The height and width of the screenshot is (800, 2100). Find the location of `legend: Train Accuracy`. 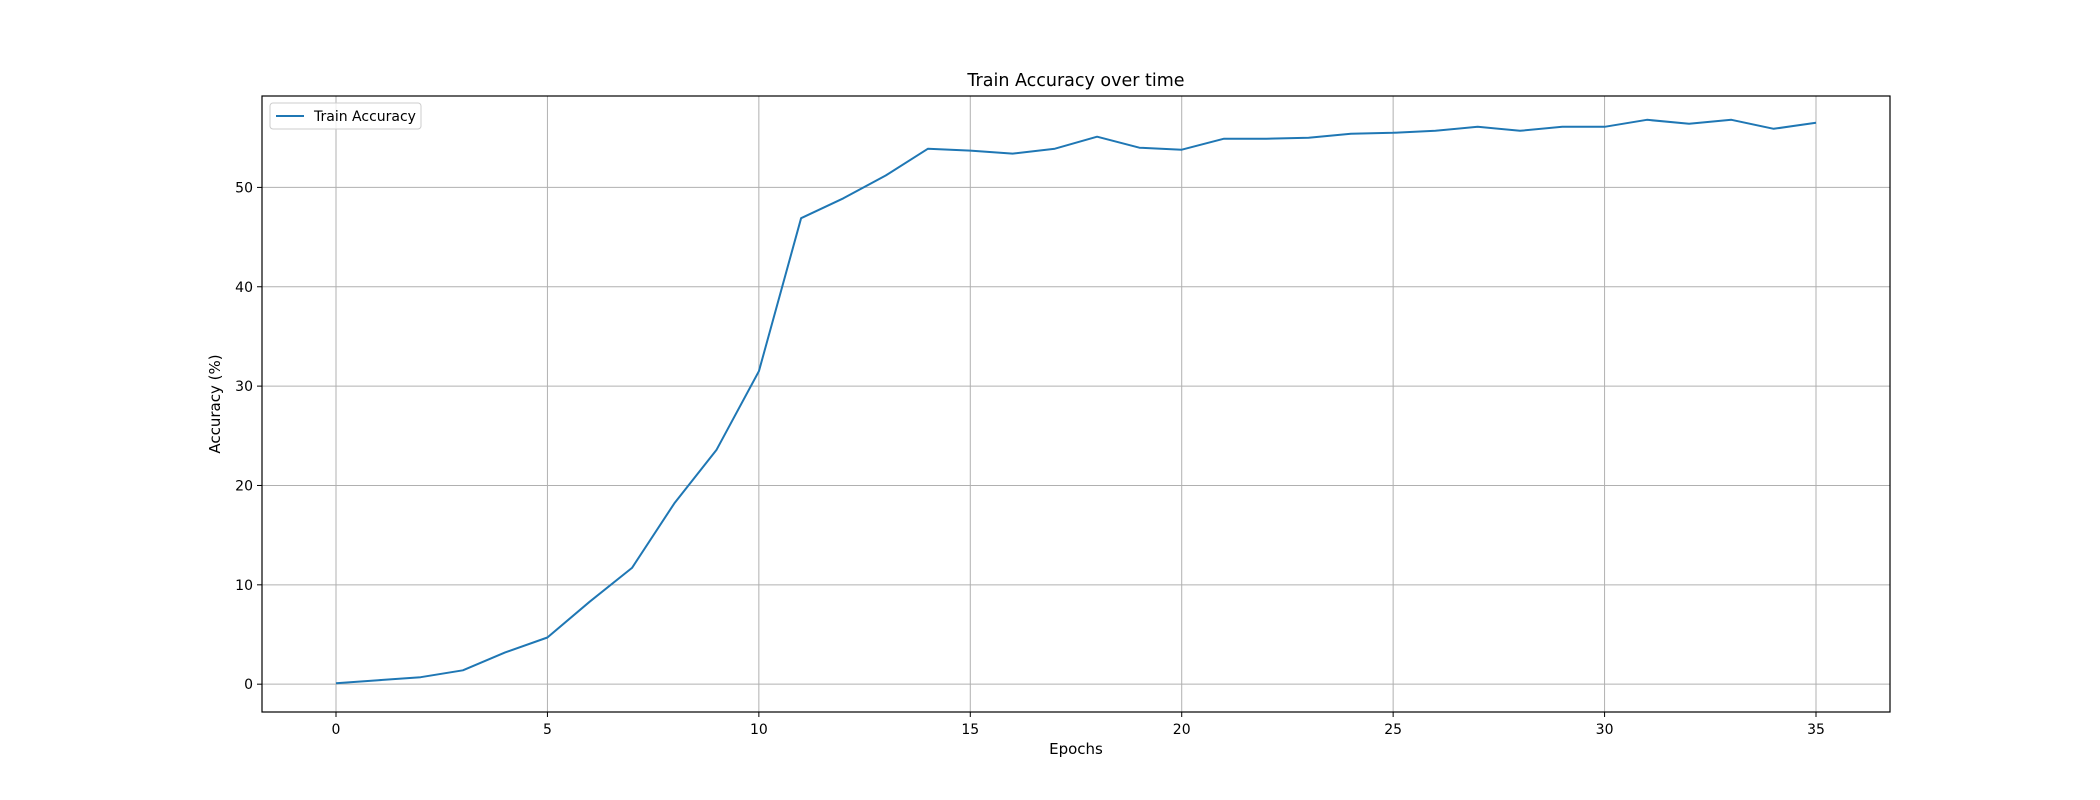

legend: Train Accuracy is located at coordinates (345, 116).